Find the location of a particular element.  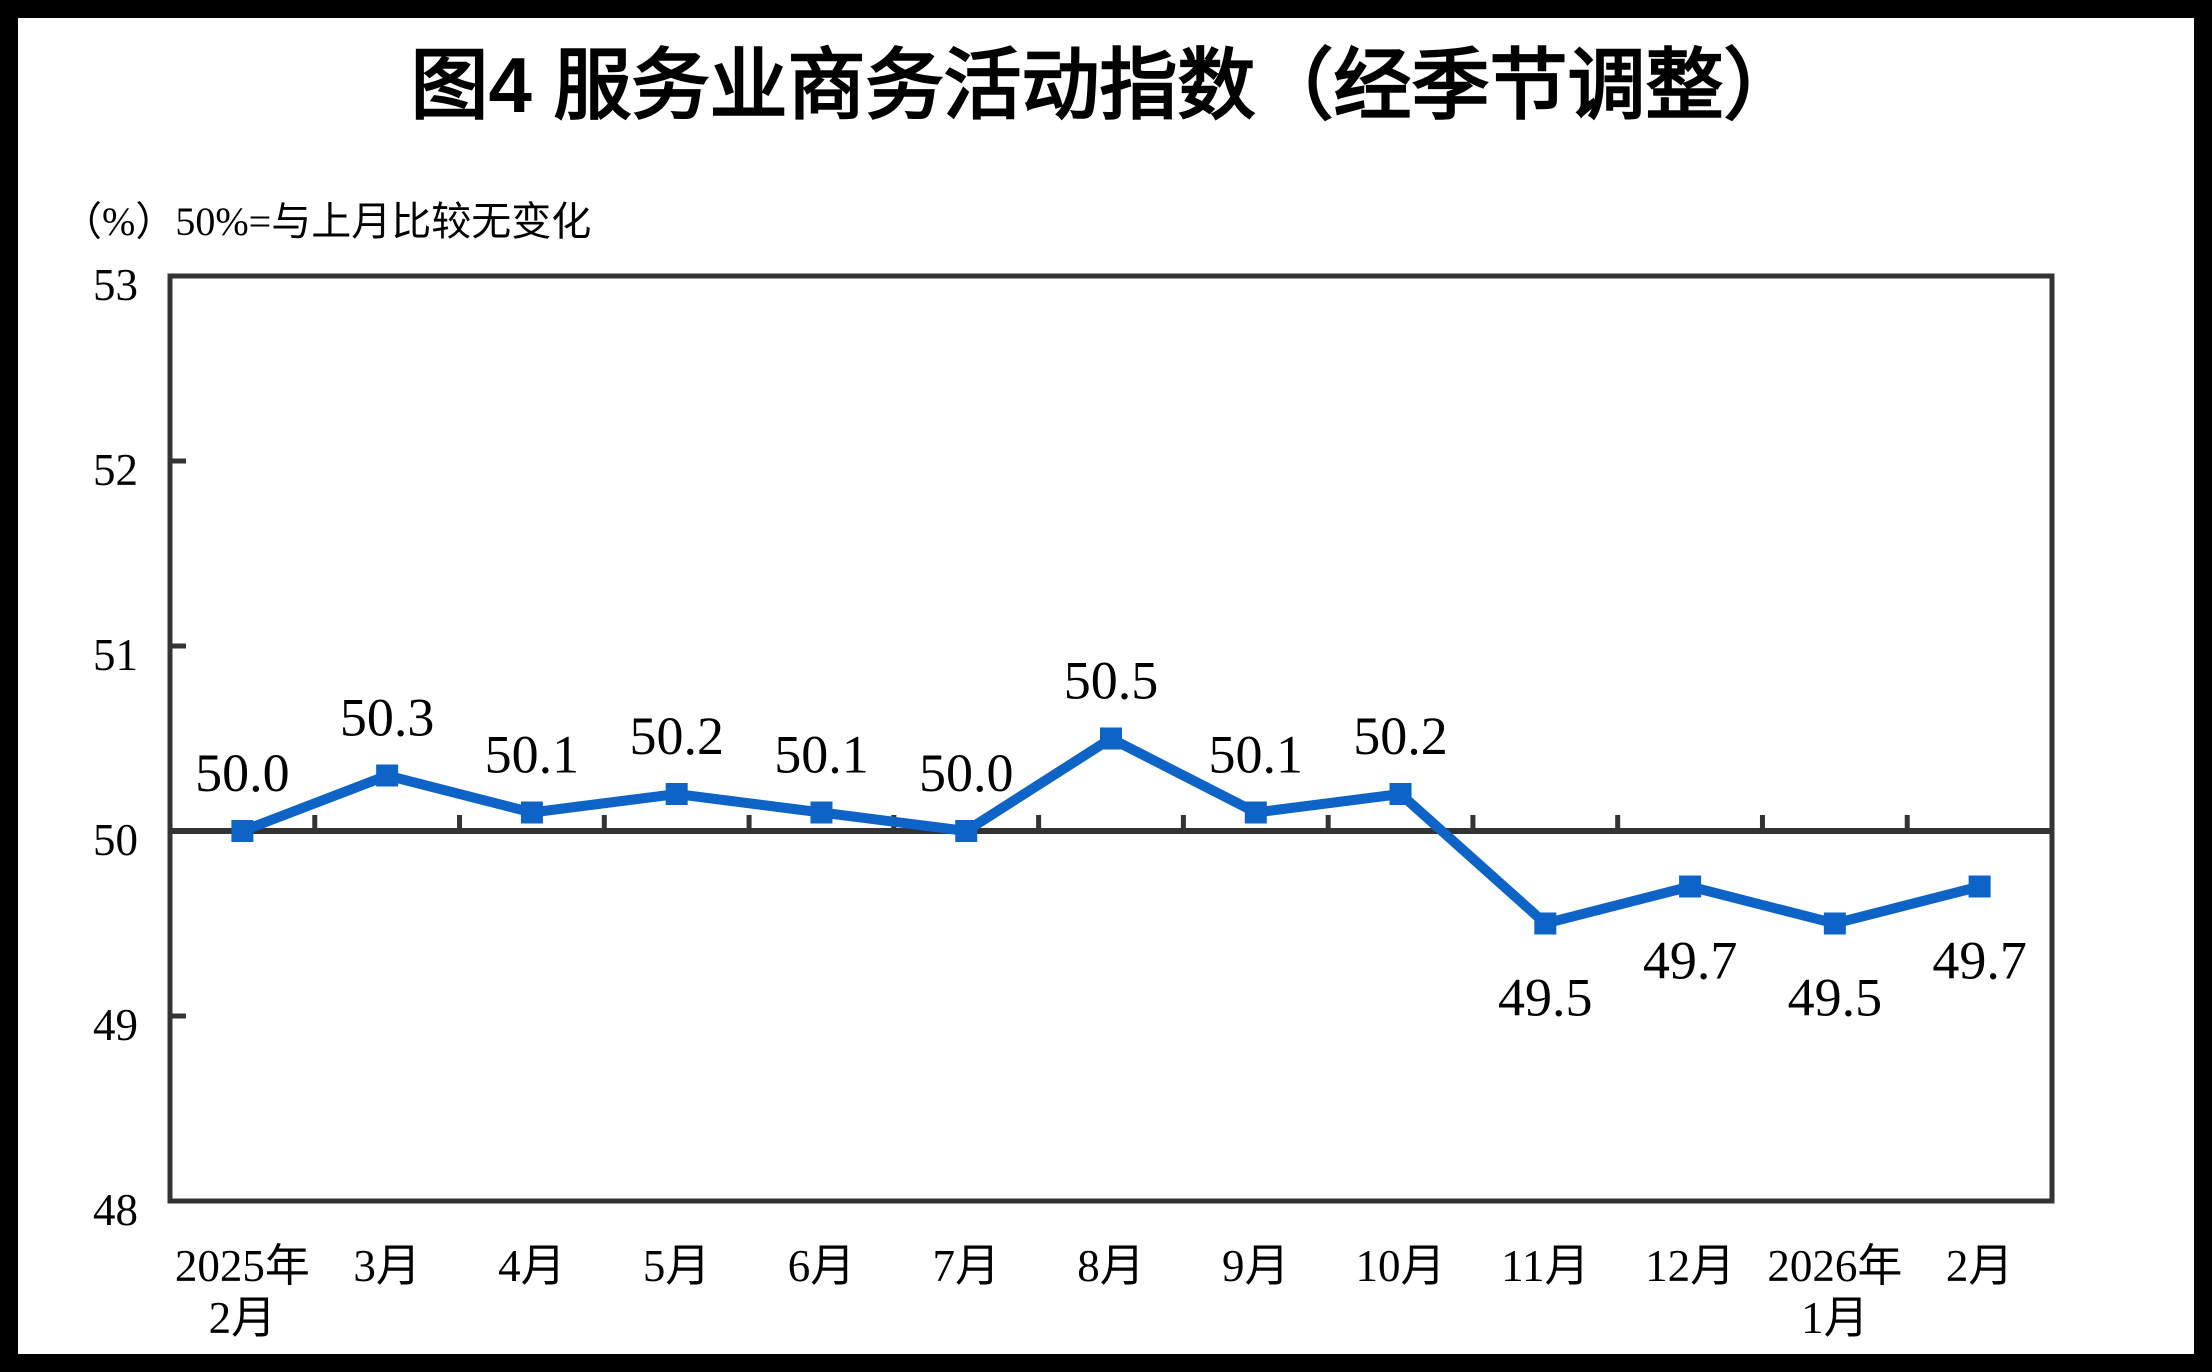

x-category-label: 3月 is located at coordinates (387, 1266).